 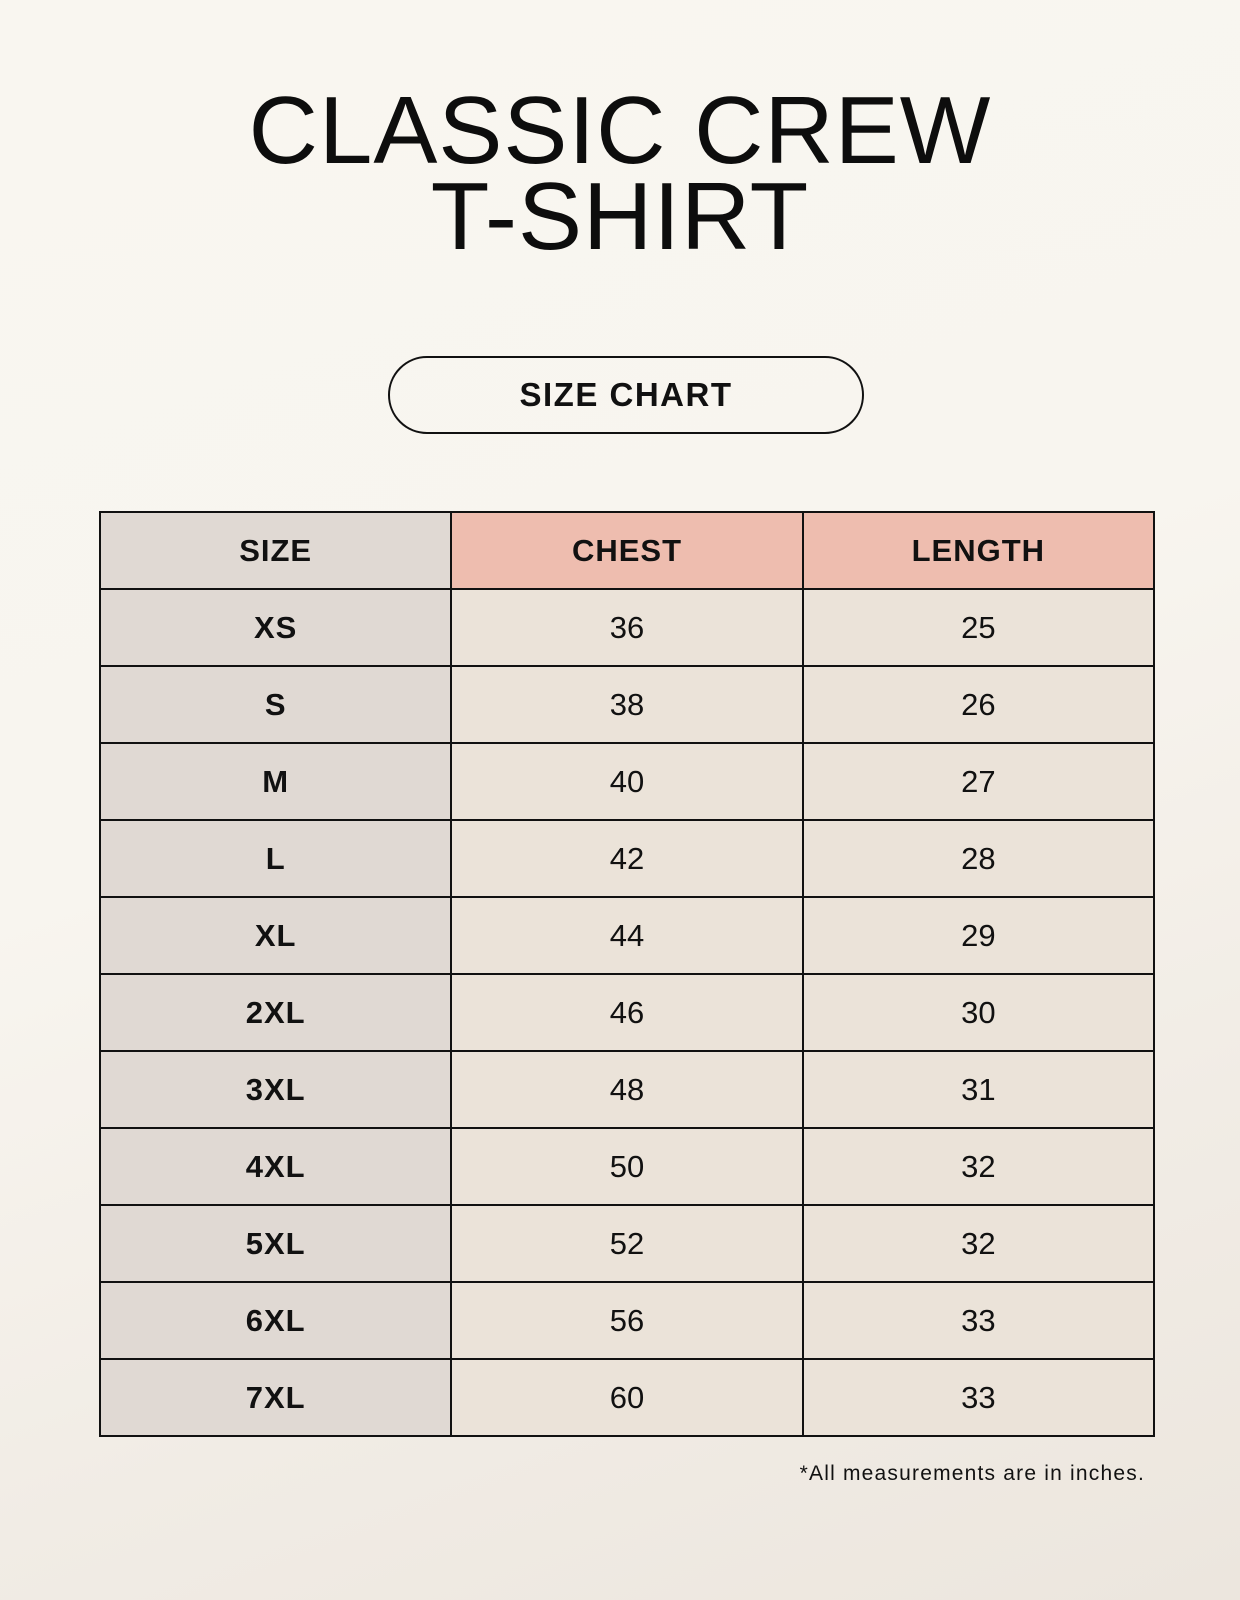 I want to click on chest-cell: 40, so click(x=627, y=781).